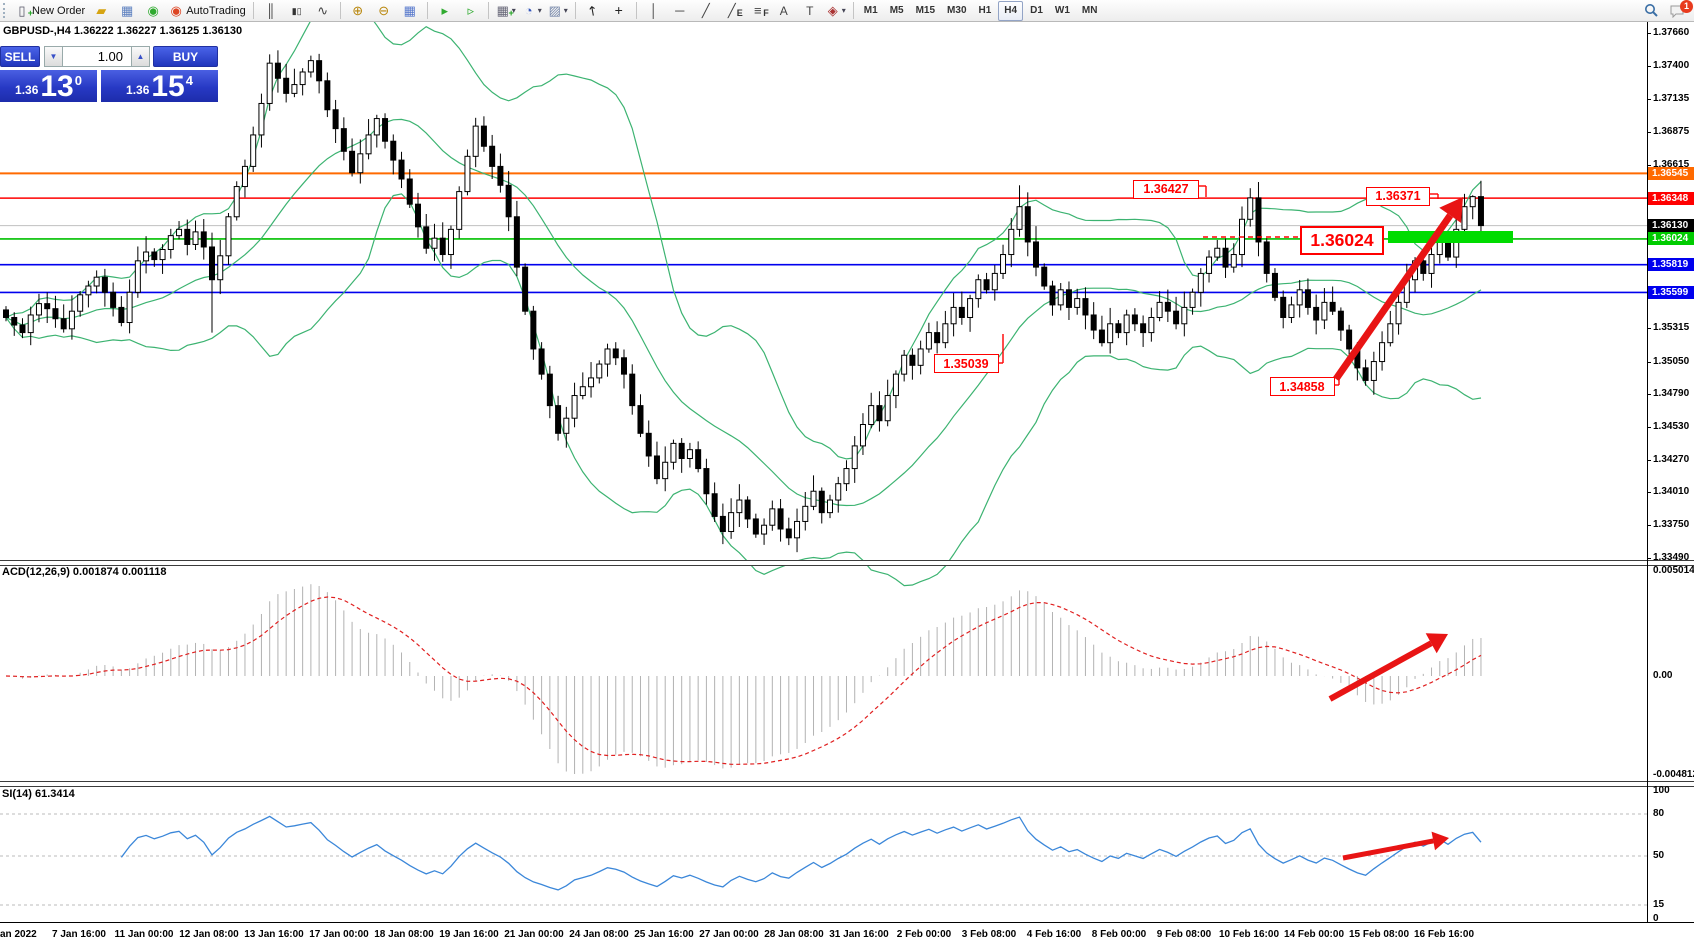 Image resolution: width=1694 pixels, height=944 pixels. What do you see at coordinates (1659, 904) in the screenshot?
I see `rsi-axis-label: 15` at bounding box center [1659, 904].